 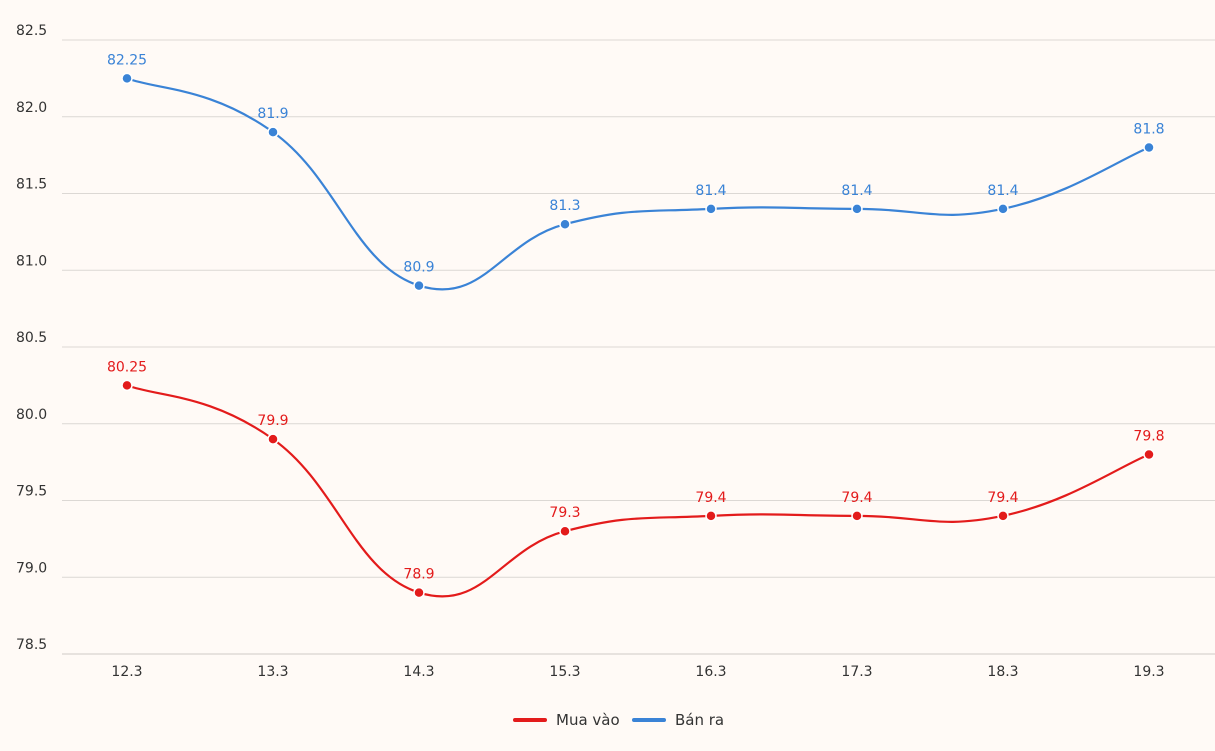 I want to click on data-label: 79.3, so click(x=564, y=513).